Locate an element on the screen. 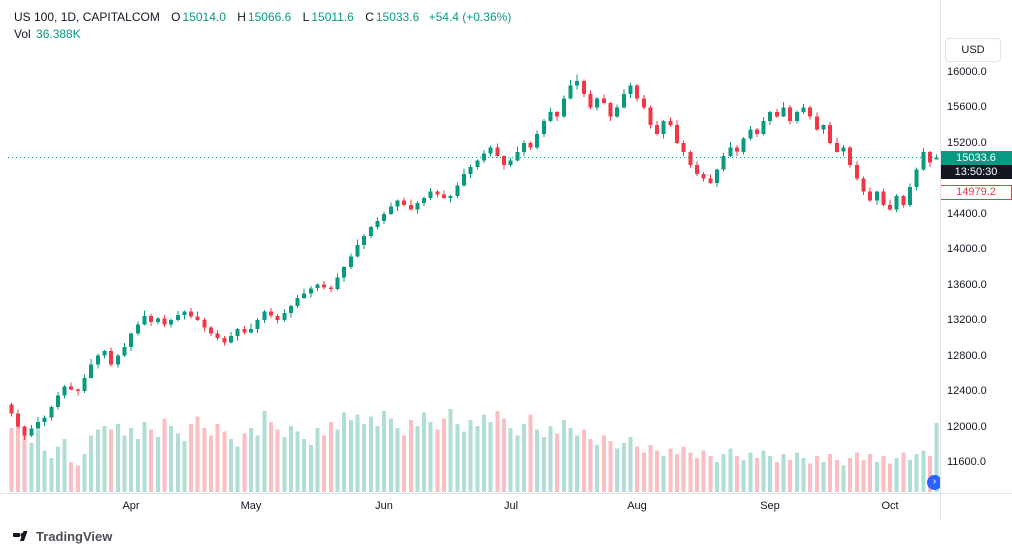  time-tick-label: Oct is located at coordinates (890, 506).